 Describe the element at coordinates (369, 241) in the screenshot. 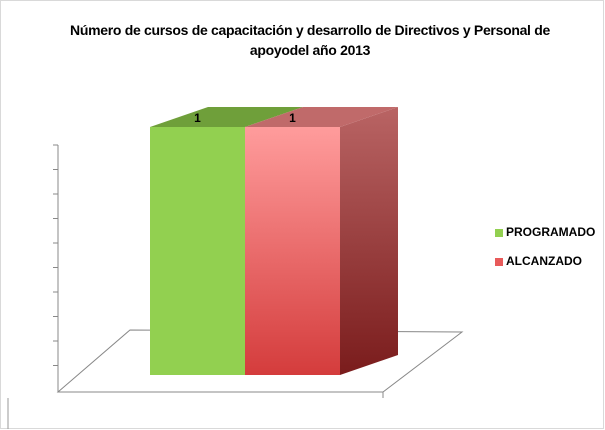

I see `bar-side` at that location.